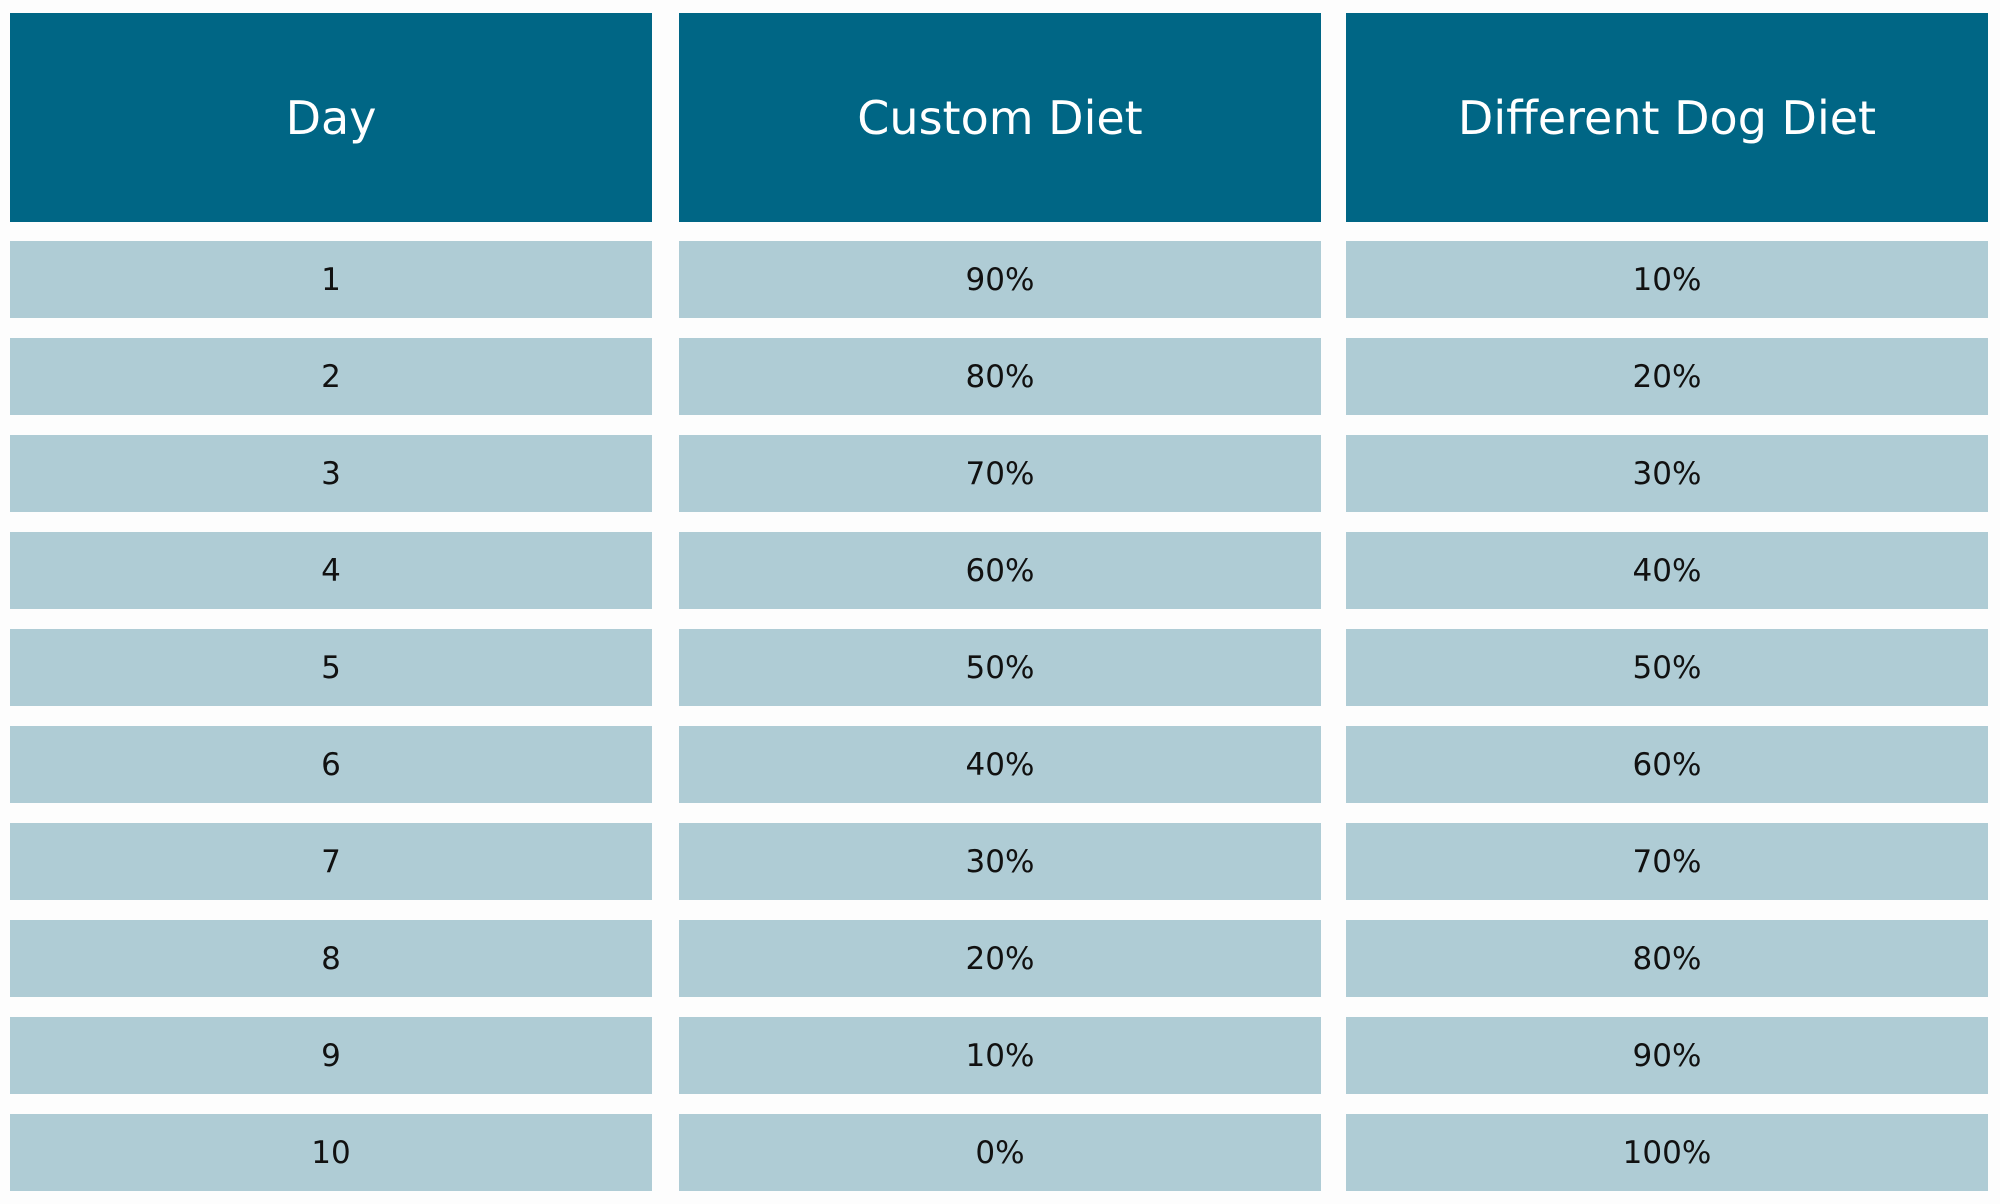 The height and width of the screenshot is (1204, 2000). I want to click on table-cell: 10, so click(331, 1152).